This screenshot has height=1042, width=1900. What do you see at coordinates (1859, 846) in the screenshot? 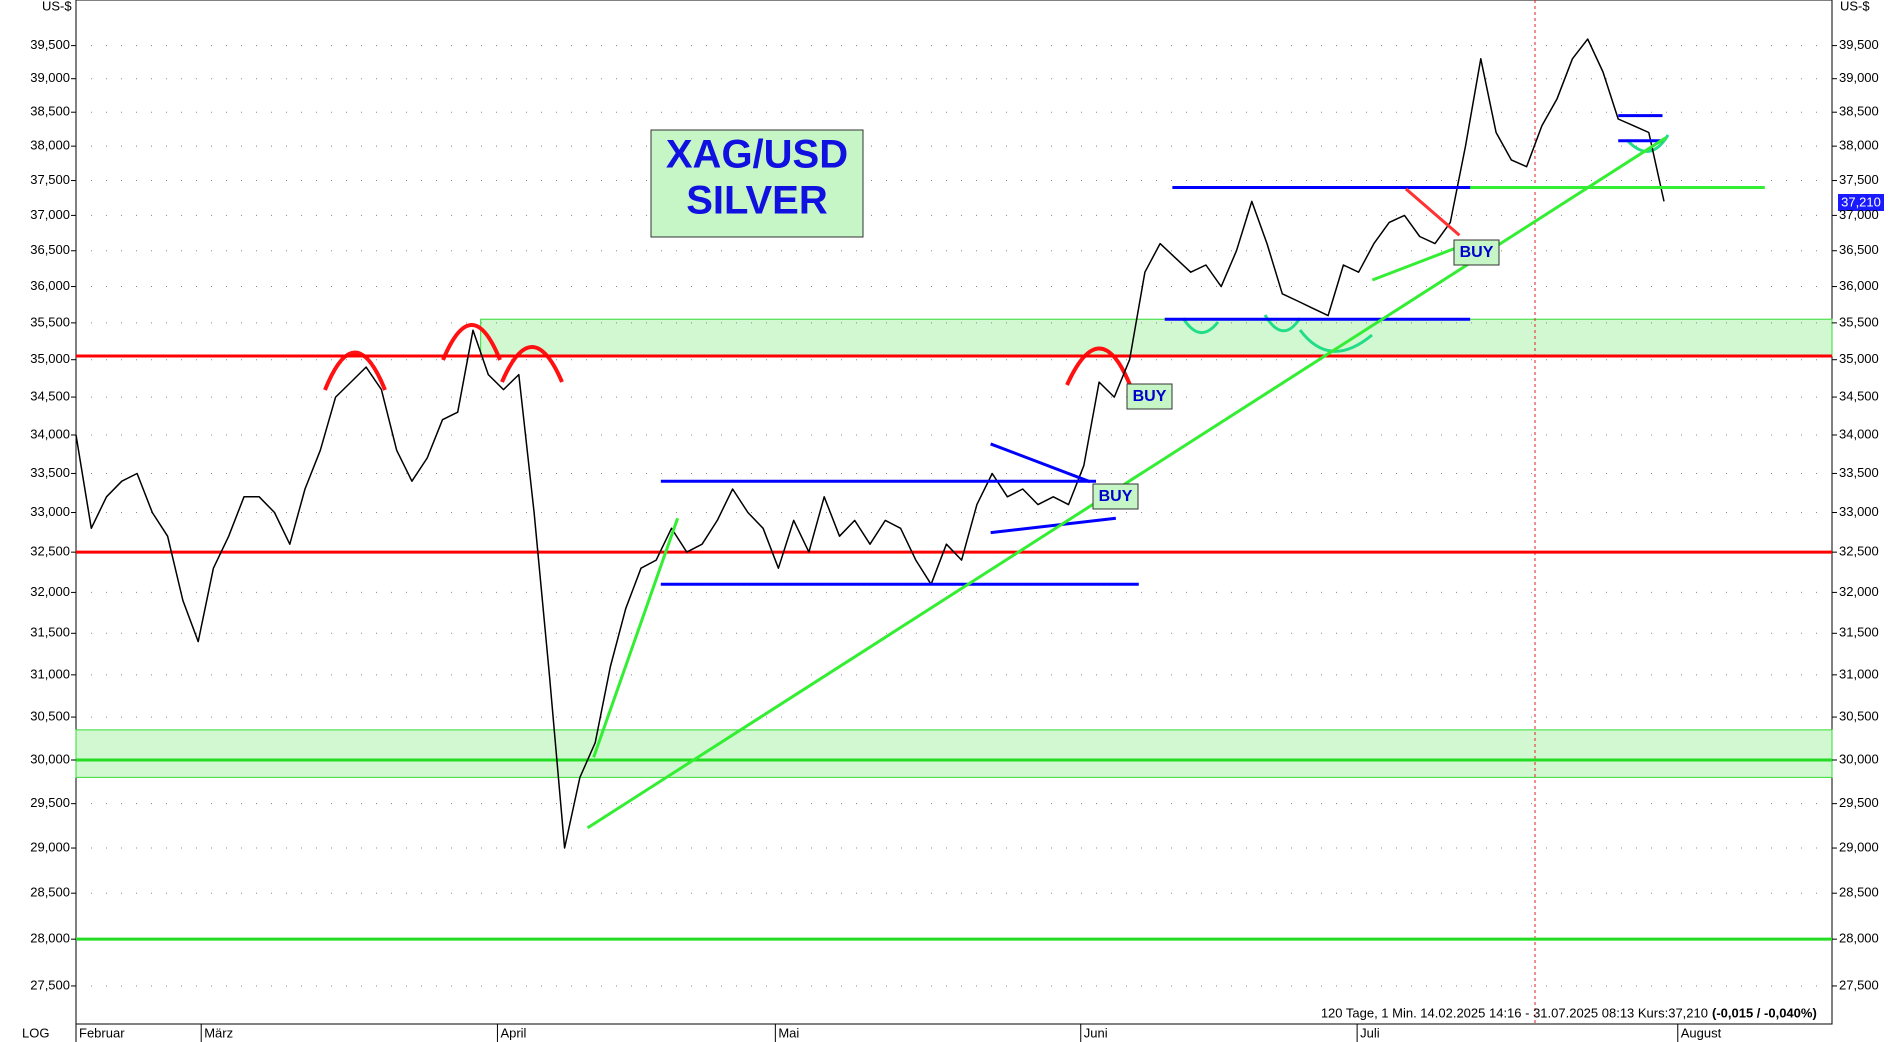
I see `y2-tick-label: 29,000` at bounding box center [1859, 846].